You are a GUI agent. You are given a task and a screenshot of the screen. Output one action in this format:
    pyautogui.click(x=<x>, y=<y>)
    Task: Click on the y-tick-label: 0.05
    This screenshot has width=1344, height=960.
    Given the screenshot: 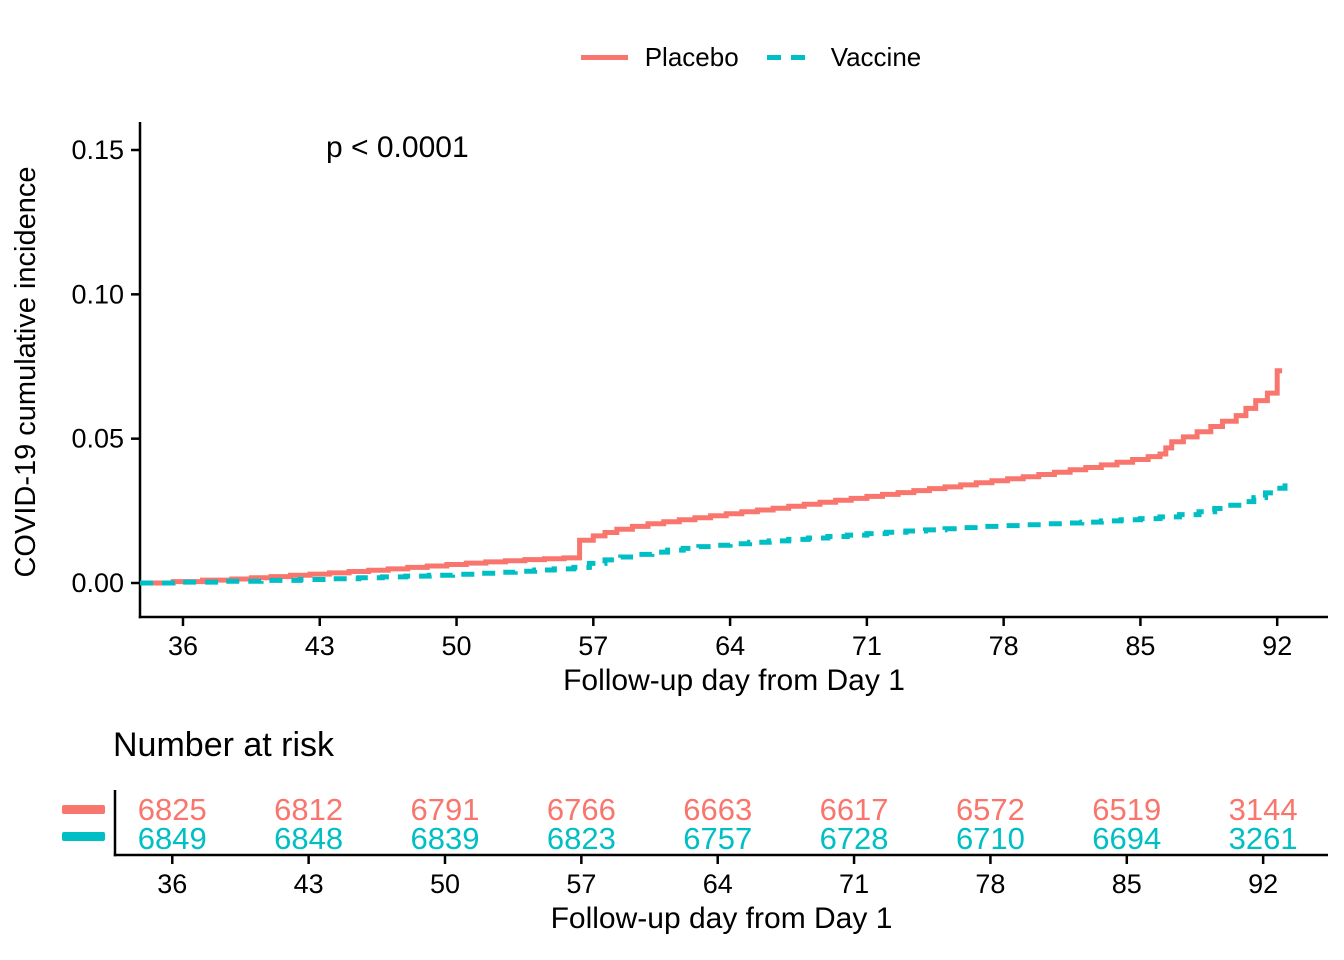 What is the action you would take?
    pyautogui.click(x=97, y=439)
    